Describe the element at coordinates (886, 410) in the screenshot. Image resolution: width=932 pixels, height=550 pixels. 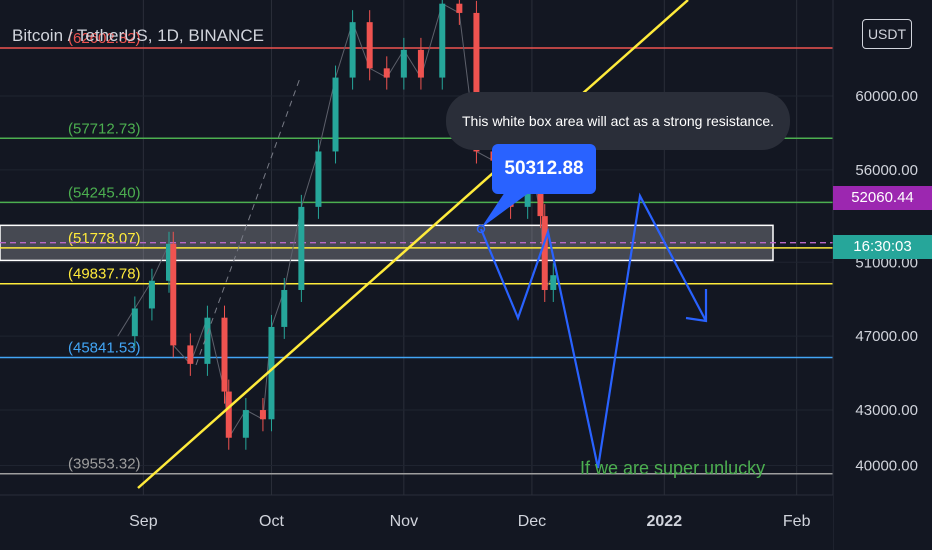
I see `y-tick-label-1: 43000.00` at that location.